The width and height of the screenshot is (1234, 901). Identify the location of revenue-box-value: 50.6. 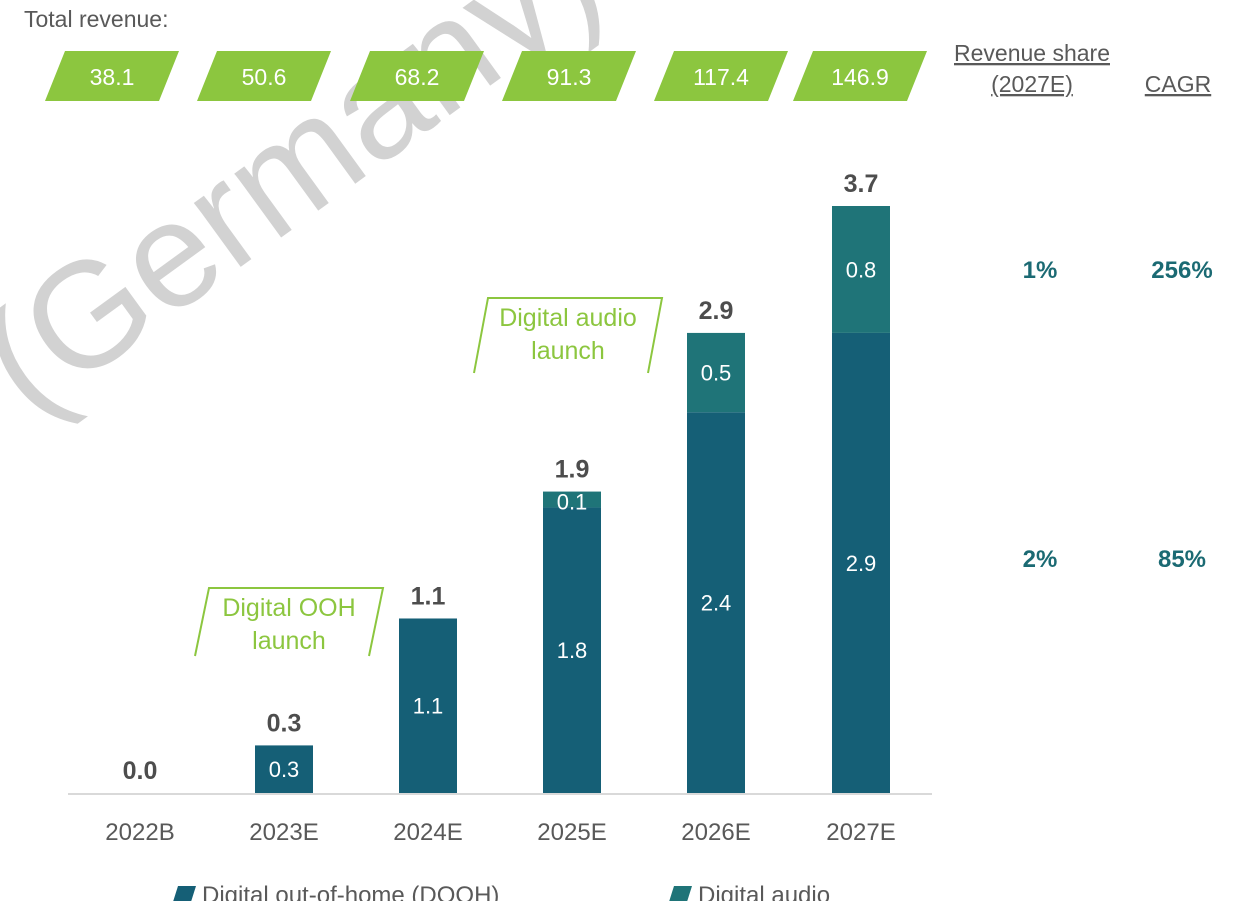
(264, 77).